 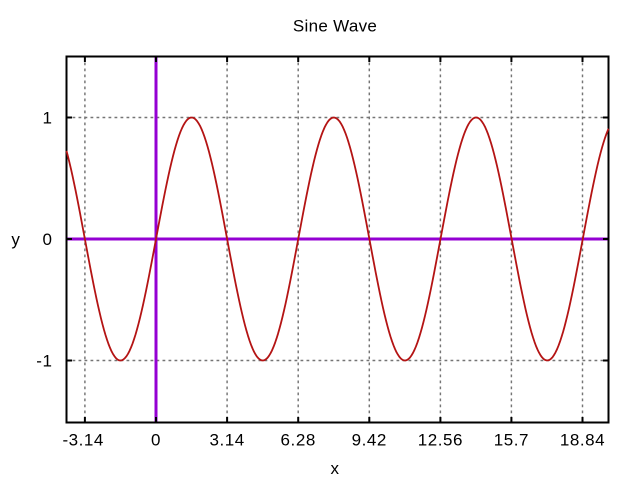 I want to click on svg-text: y, so click(x=15, y=239).